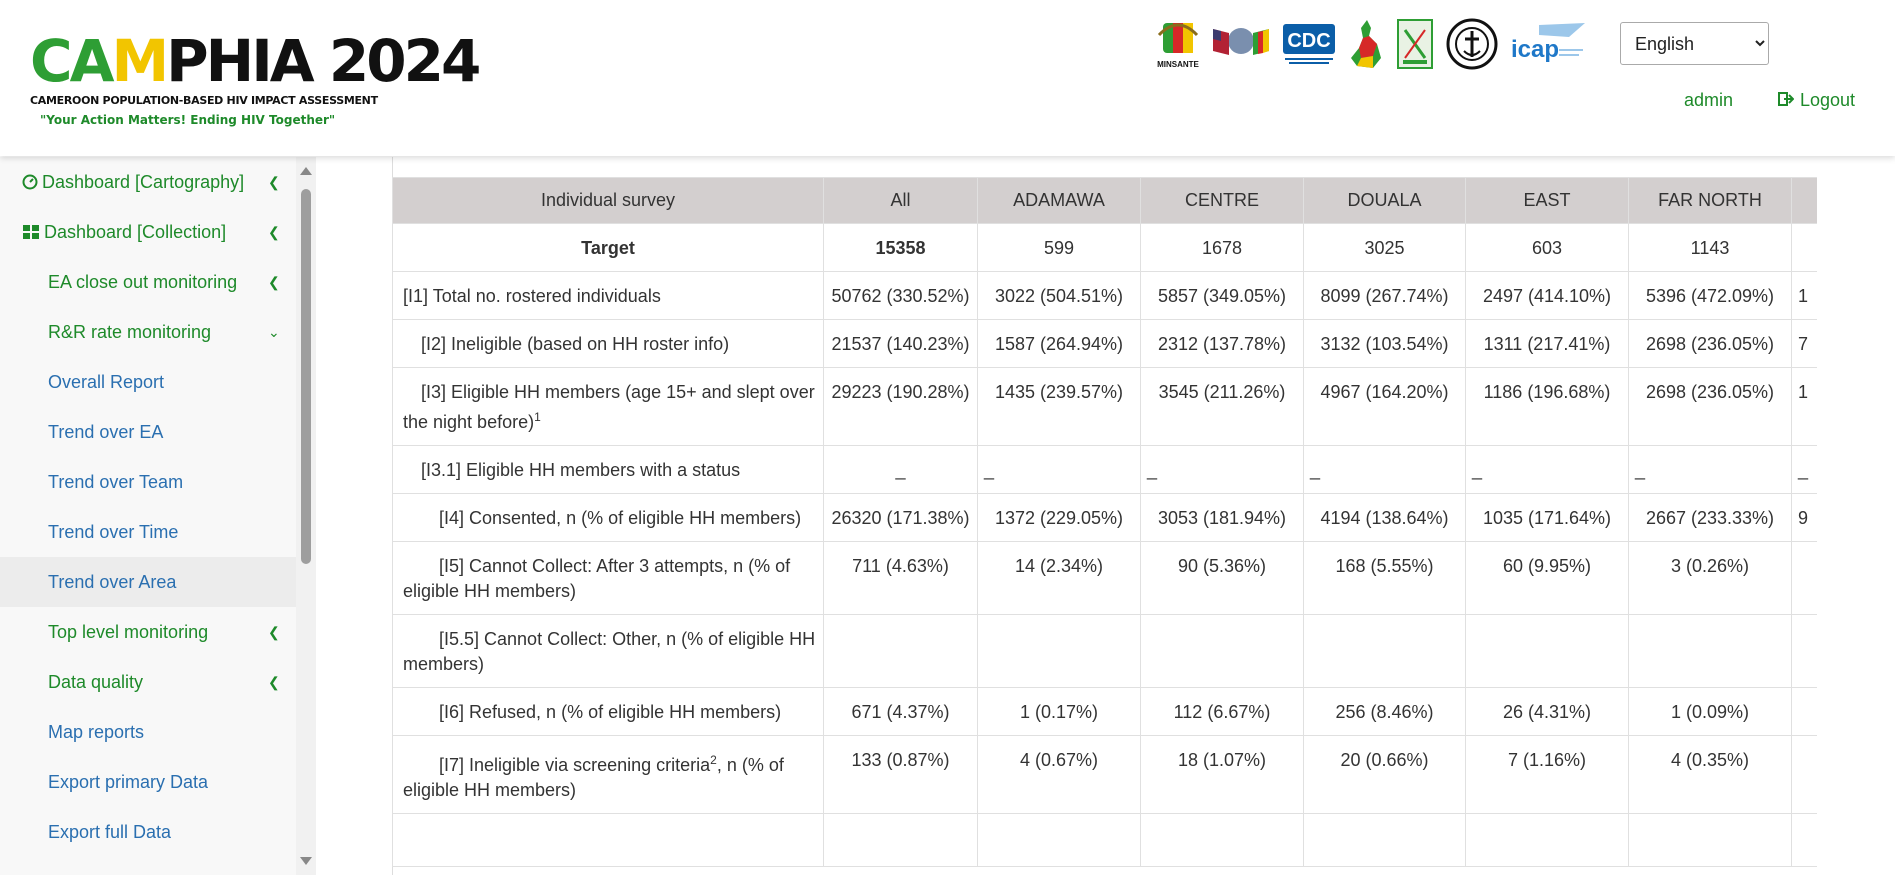 The height and width of the screenshot is (875, 1895). What do you see at coordinates (1059, 295) in the screenshot?
I see `table-cell: 3022 (504.51%)` at bounding box center [1059, 295].